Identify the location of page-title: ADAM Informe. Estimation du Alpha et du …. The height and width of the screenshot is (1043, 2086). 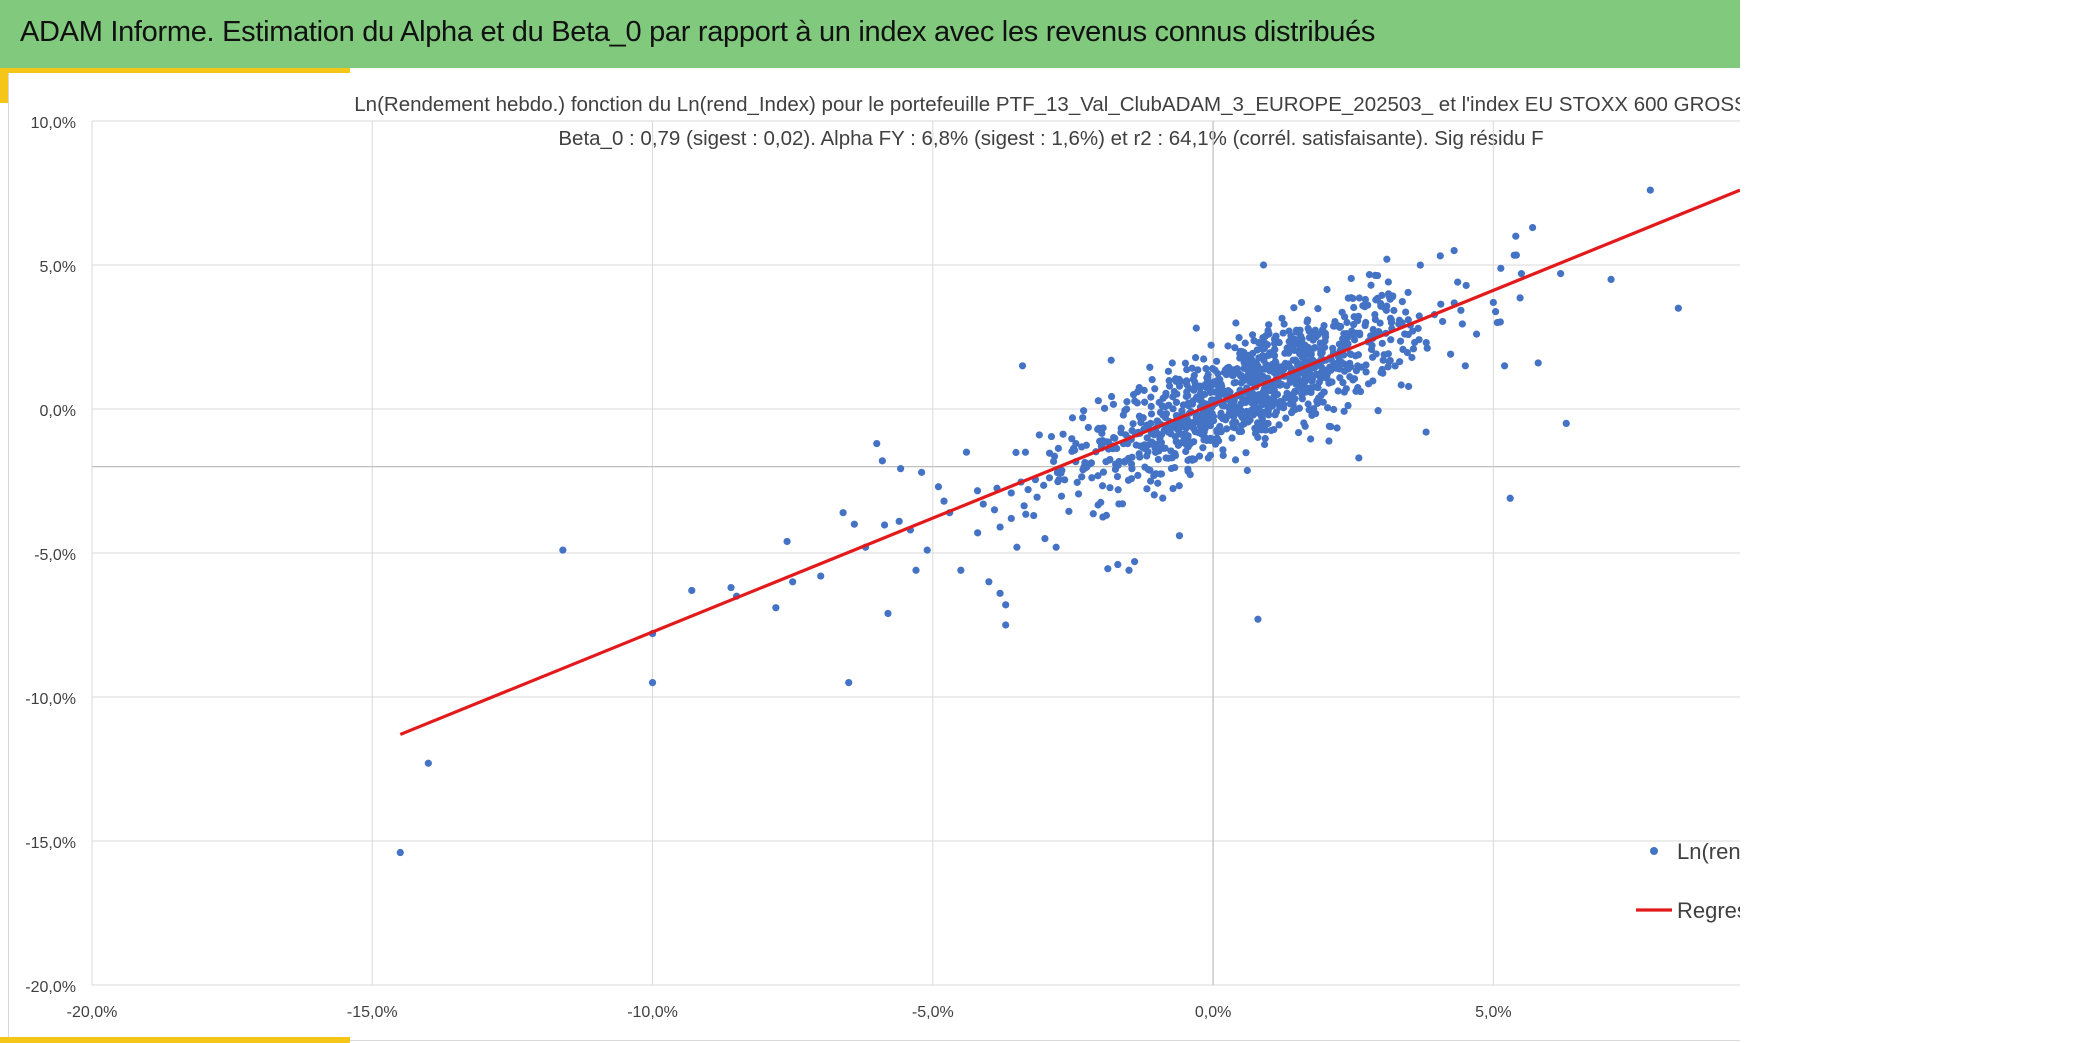
(698, 32).